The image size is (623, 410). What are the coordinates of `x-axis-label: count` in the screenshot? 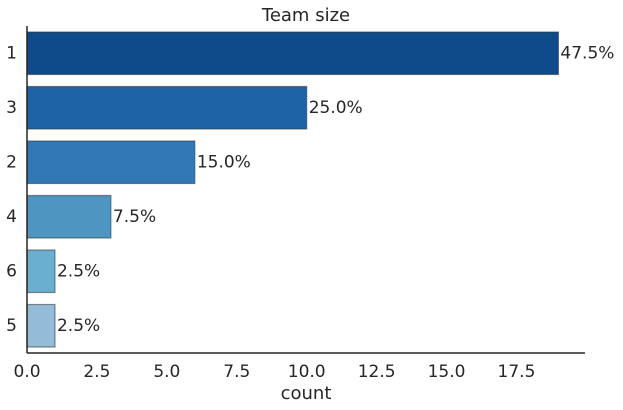 It's located at (306, 393).